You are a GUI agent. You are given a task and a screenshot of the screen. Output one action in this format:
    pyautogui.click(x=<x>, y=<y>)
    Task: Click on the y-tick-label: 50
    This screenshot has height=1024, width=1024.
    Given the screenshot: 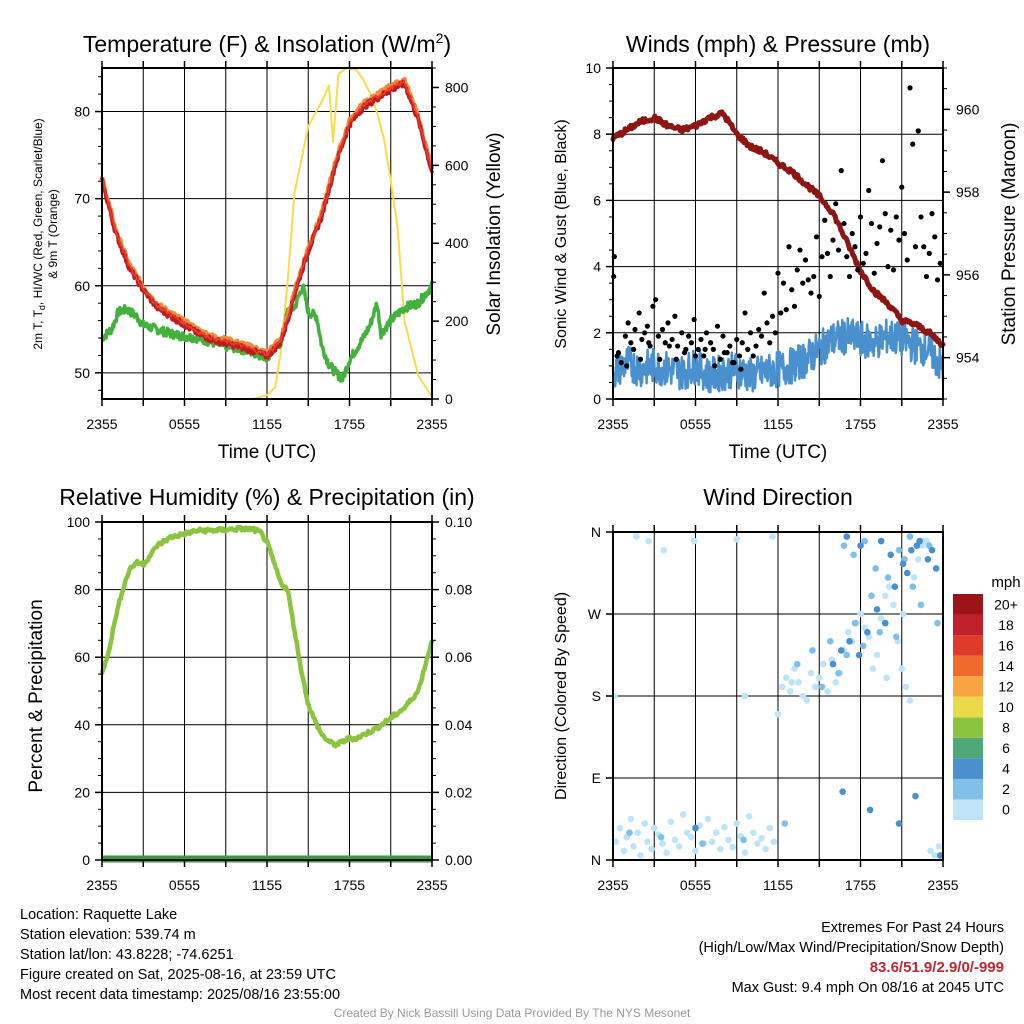 What is the action you would take?
    pyautogui.click(x=82, y=373)
    